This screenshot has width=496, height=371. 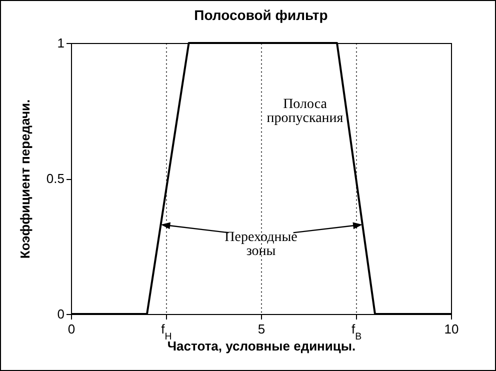 I want to click on y-tick-label: 0.5, so click(x=55, y=178).